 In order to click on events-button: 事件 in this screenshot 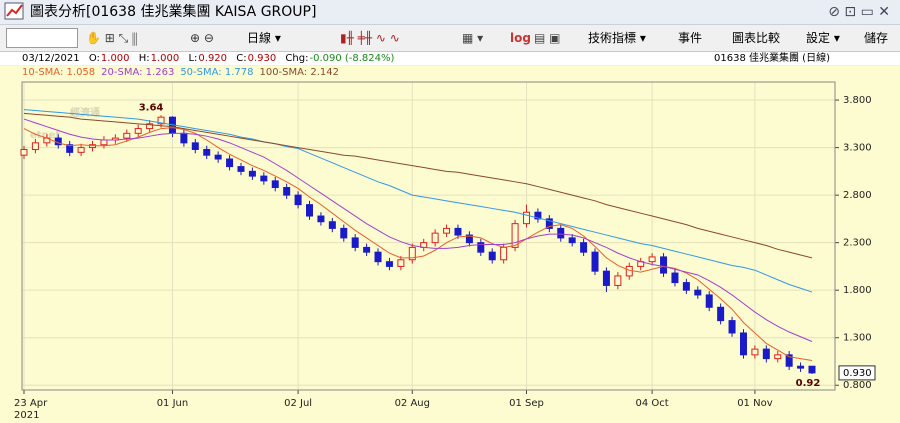, I will do `click(690, 38)`.